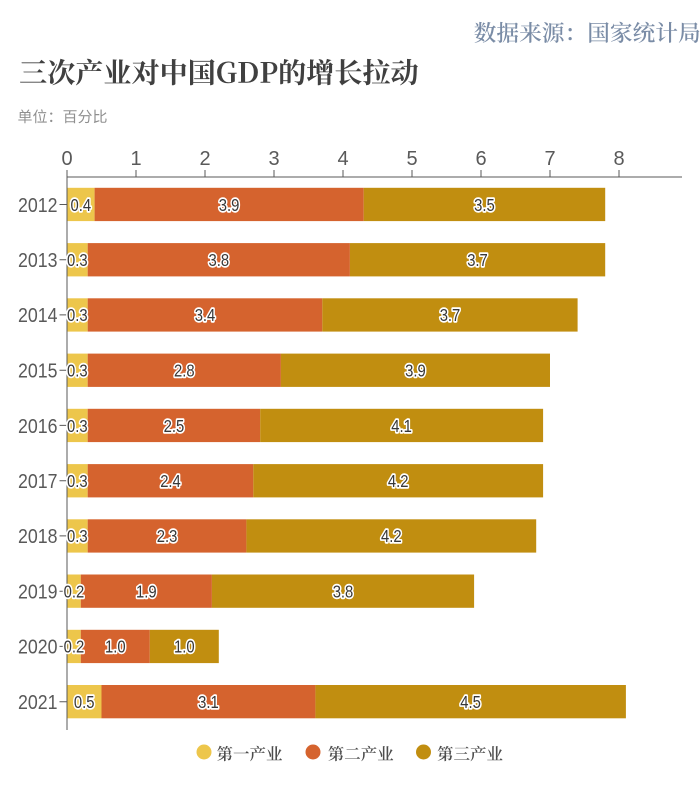 This screenshot has width=700, height=805. Describe the element at coordinates (273, 159) in the screenshot. I see `svg-text: 3` at that location.